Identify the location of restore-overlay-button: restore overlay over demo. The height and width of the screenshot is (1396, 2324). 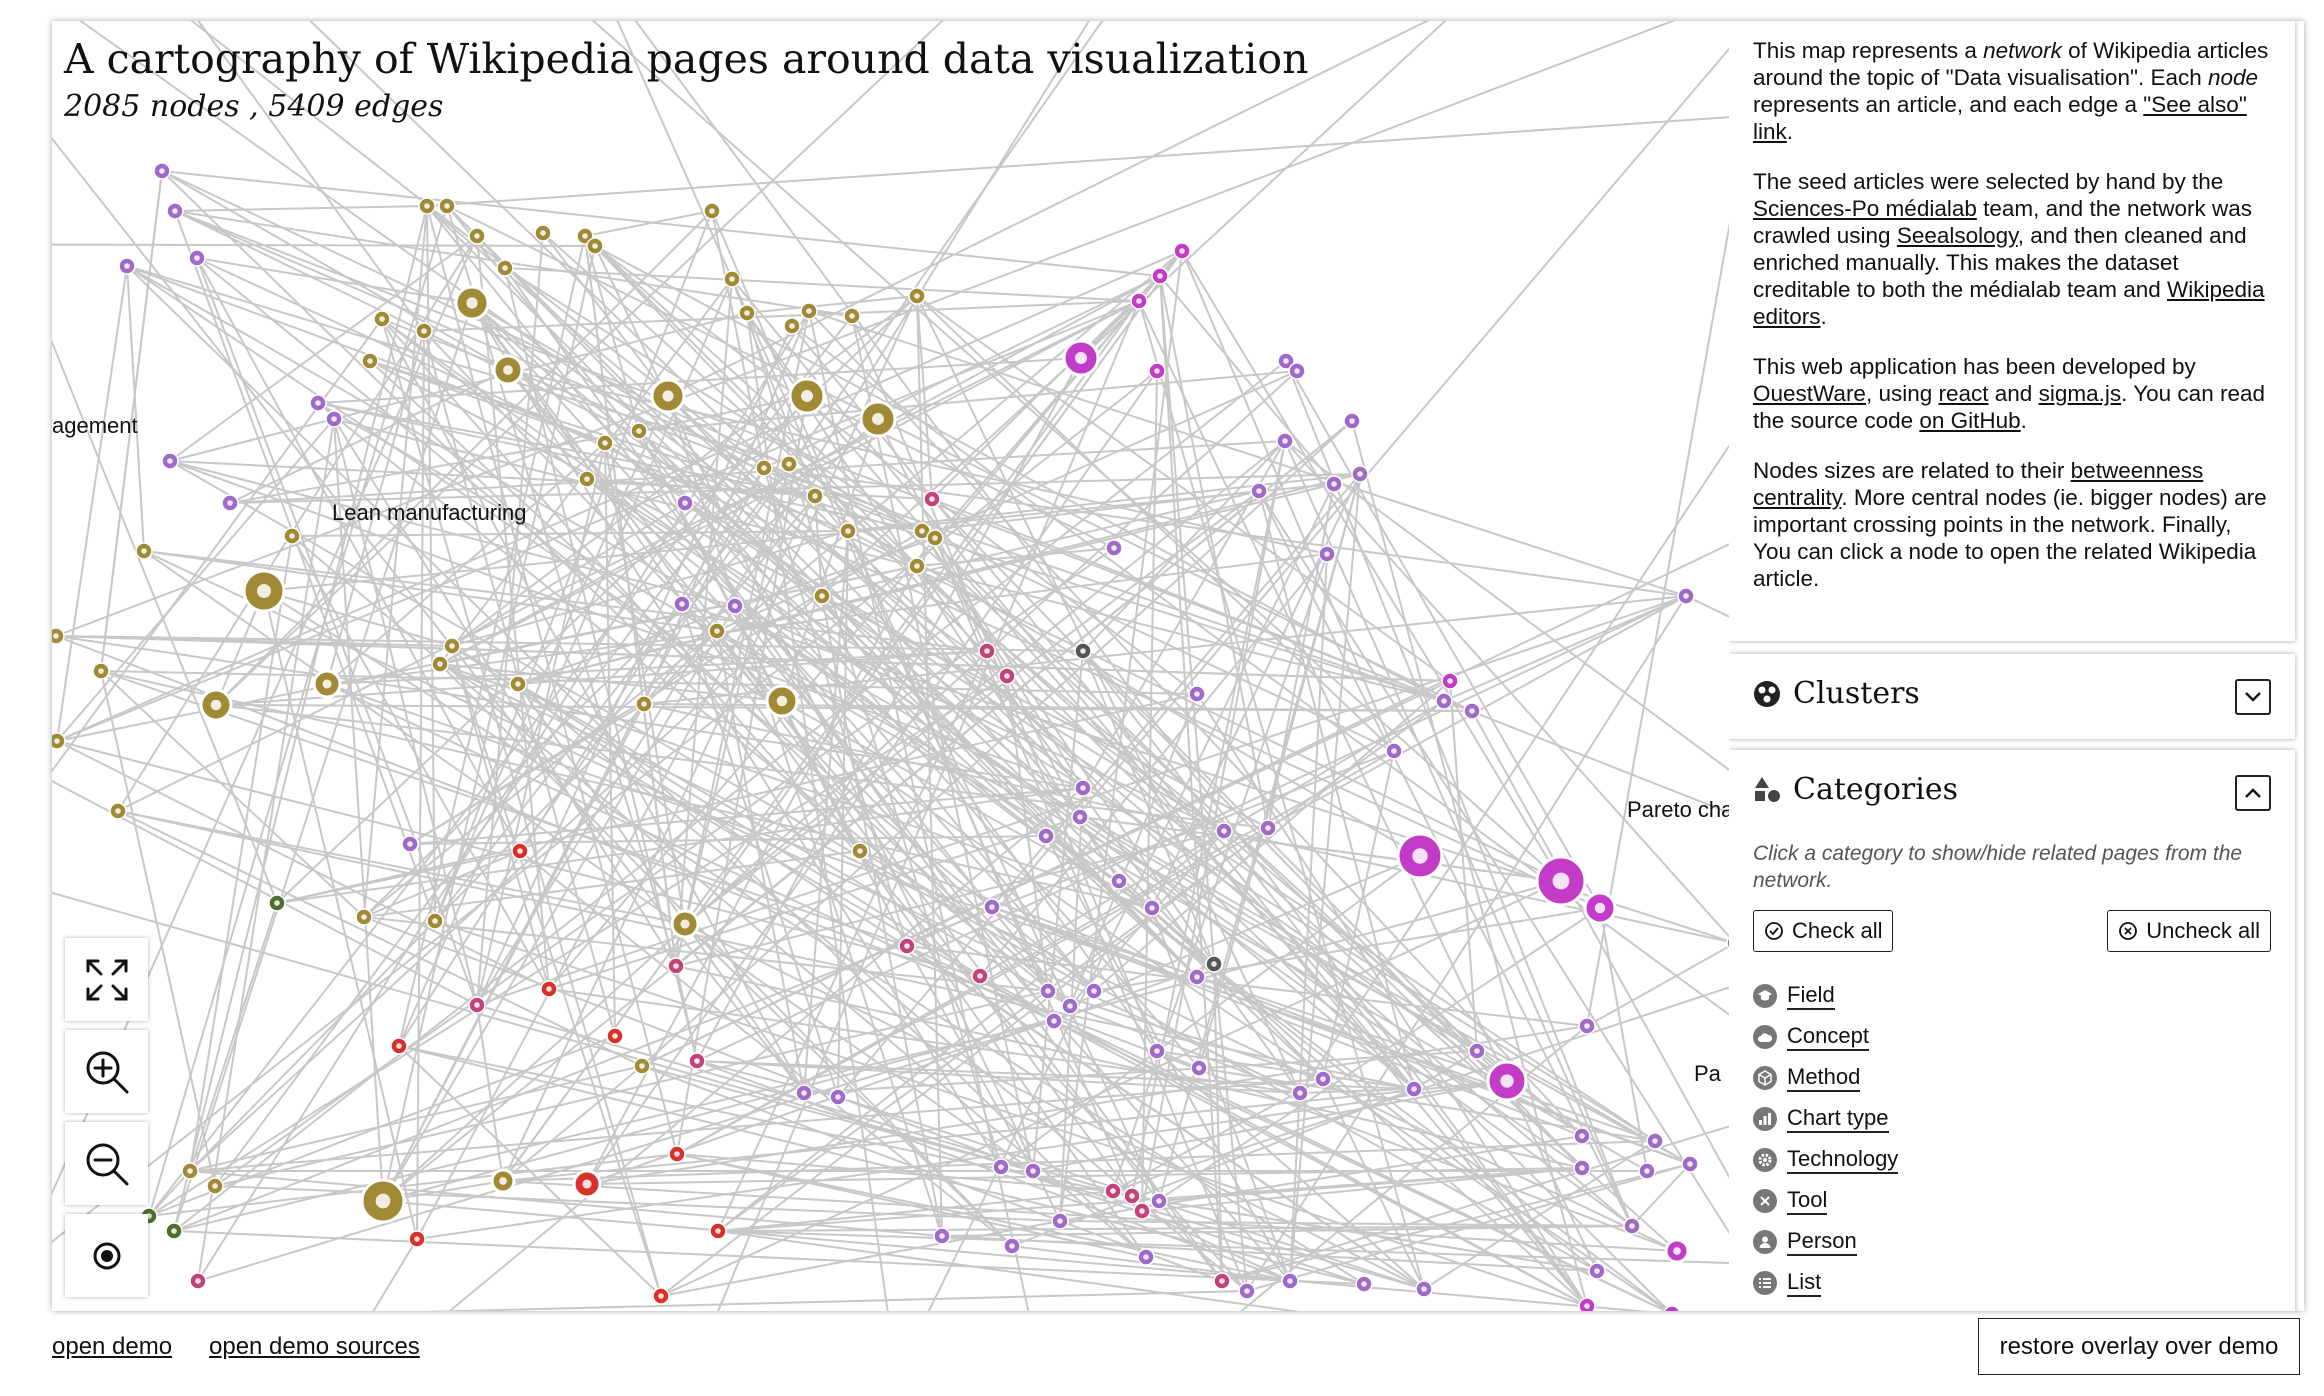
(2139, 1346).